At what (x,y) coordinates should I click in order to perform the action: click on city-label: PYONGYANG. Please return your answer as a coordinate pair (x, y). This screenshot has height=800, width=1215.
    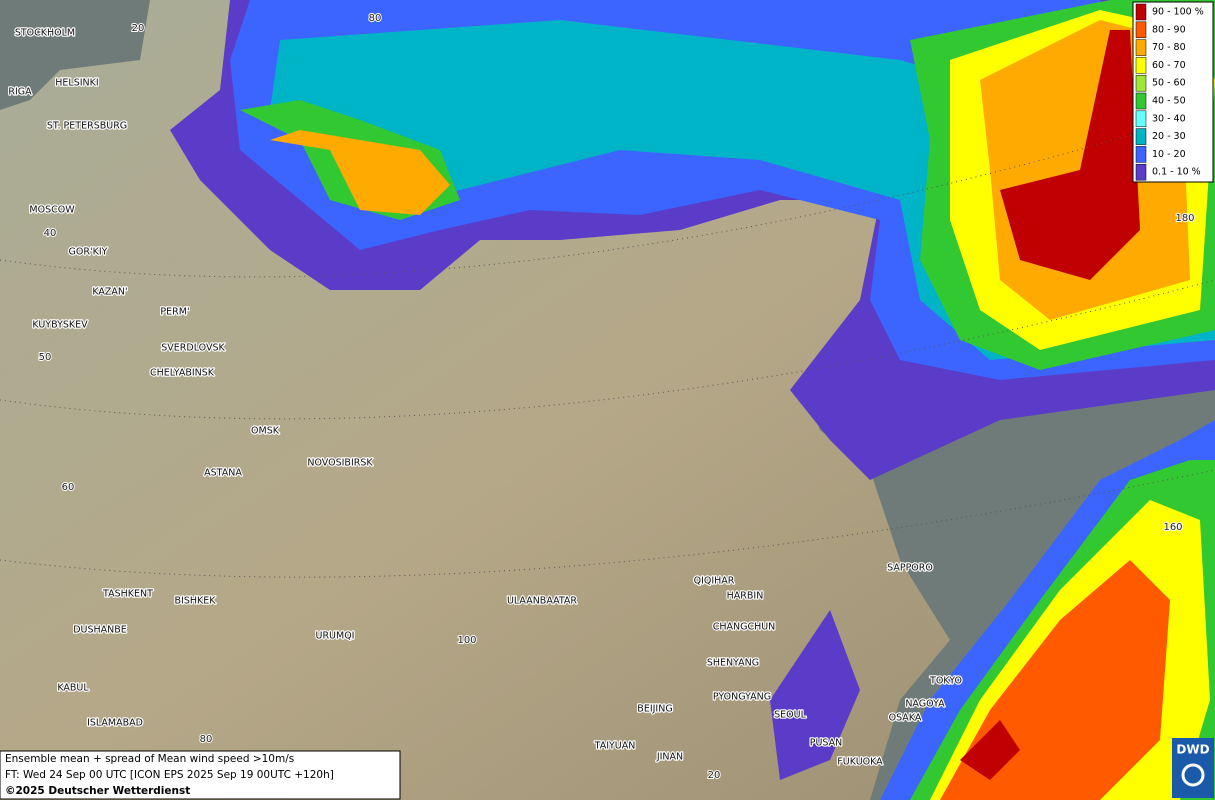
    Looking at the image, I should click on (742, 697).